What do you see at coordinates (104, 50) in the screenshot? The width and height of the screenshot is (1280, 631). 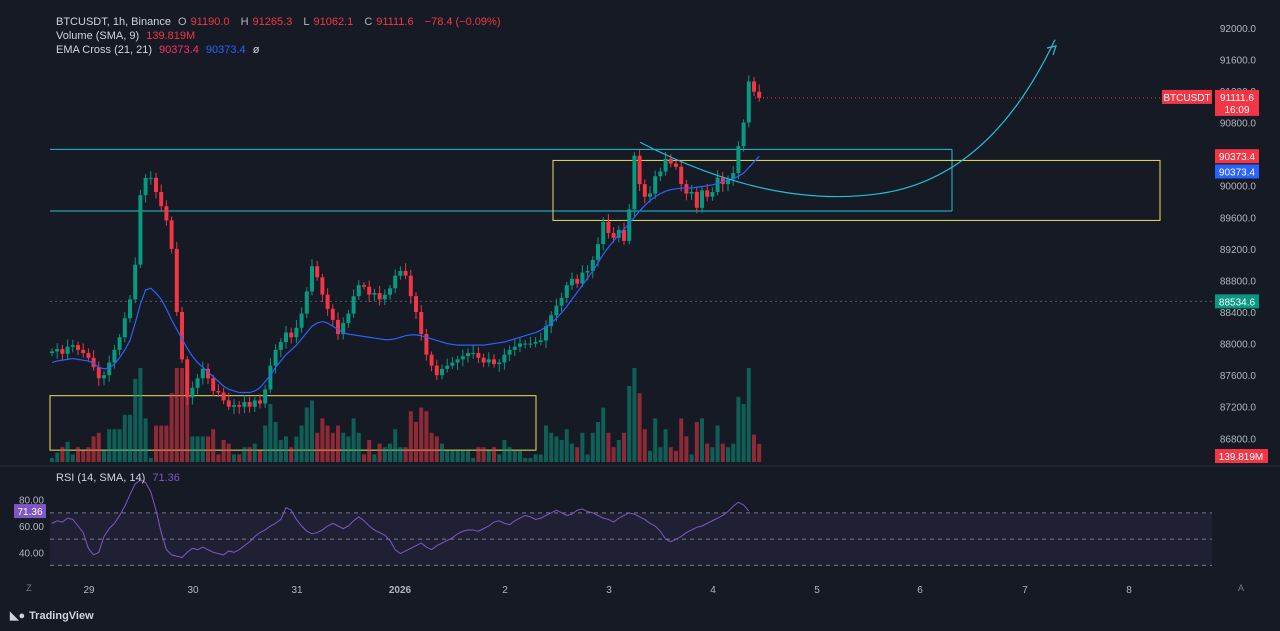 I see `ema-label: EMA Cross (21, 21)` at bounding box center [104, 50].